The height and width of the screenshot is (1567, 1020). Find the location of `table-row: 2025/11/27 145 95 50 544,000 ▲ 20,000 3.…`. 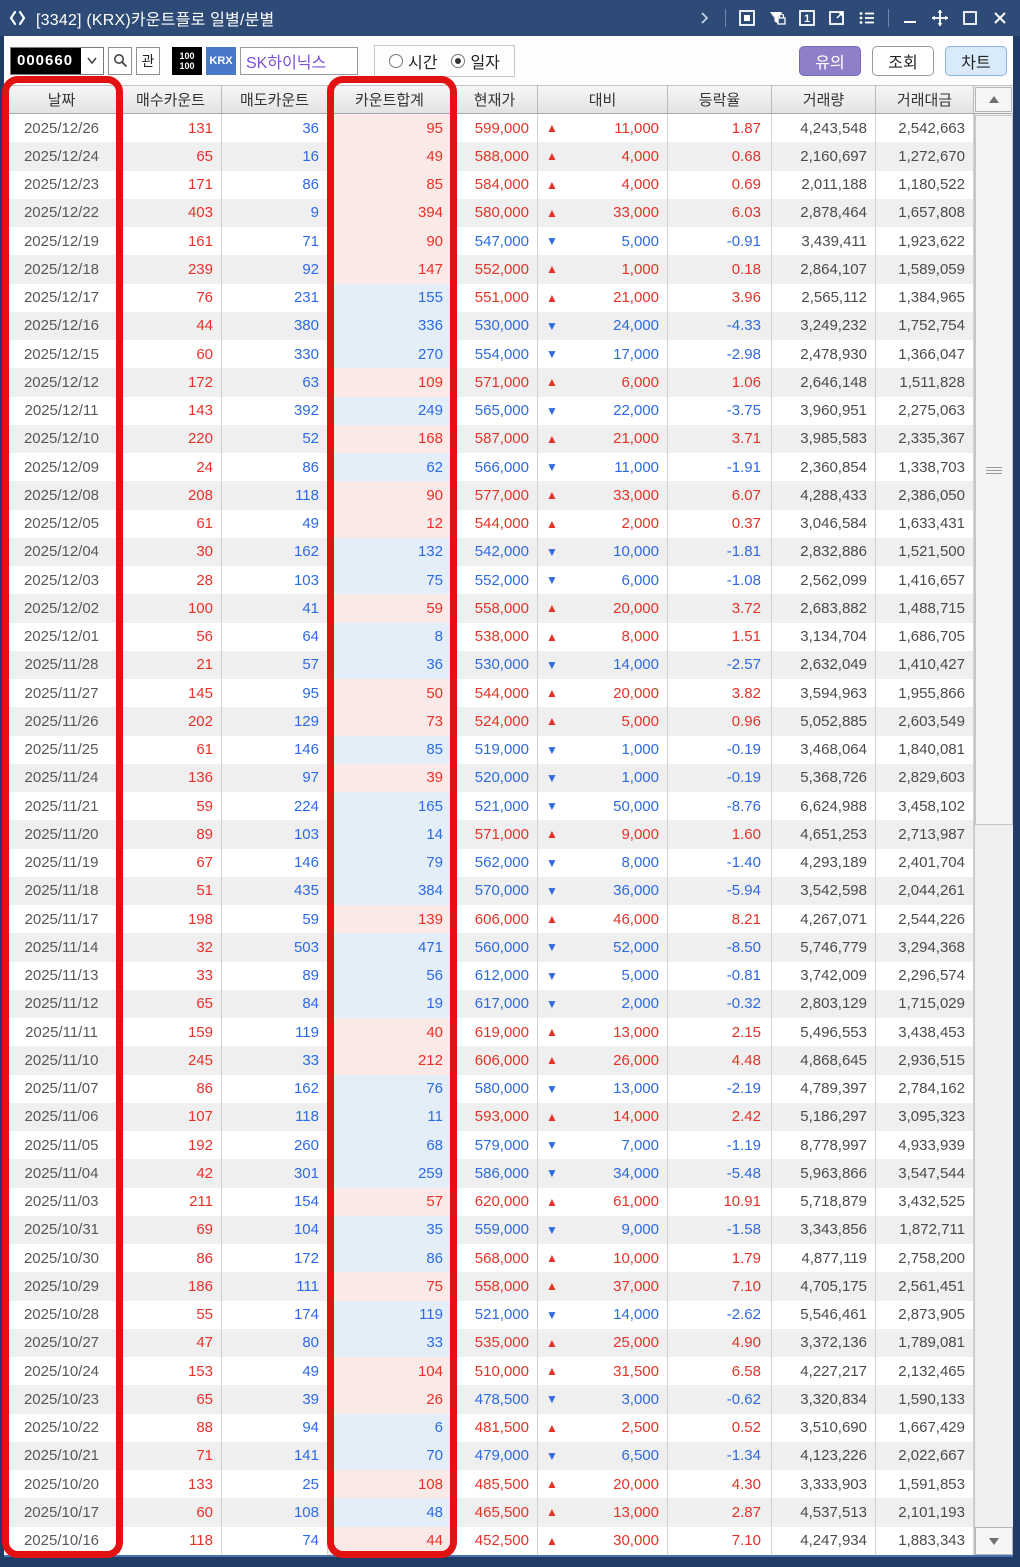

table-row: 2025/11/27 145 95 50 544,000 ▲ 20,000 3.… is located at coordinates (489, 693).